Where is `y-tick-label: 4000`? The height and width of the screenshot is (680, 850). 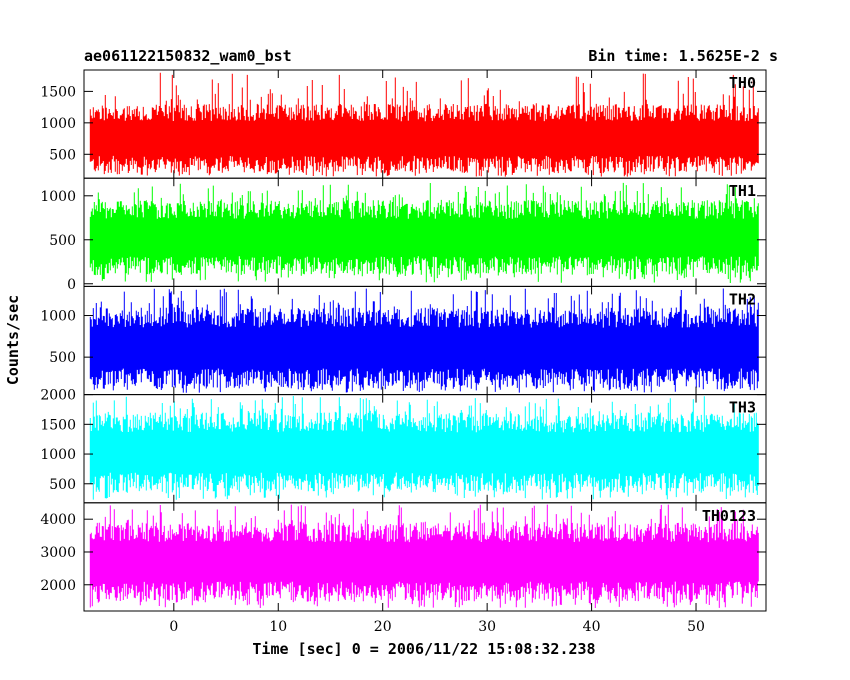
y-tick-label: 4000 is located at coordinates (58, 520).